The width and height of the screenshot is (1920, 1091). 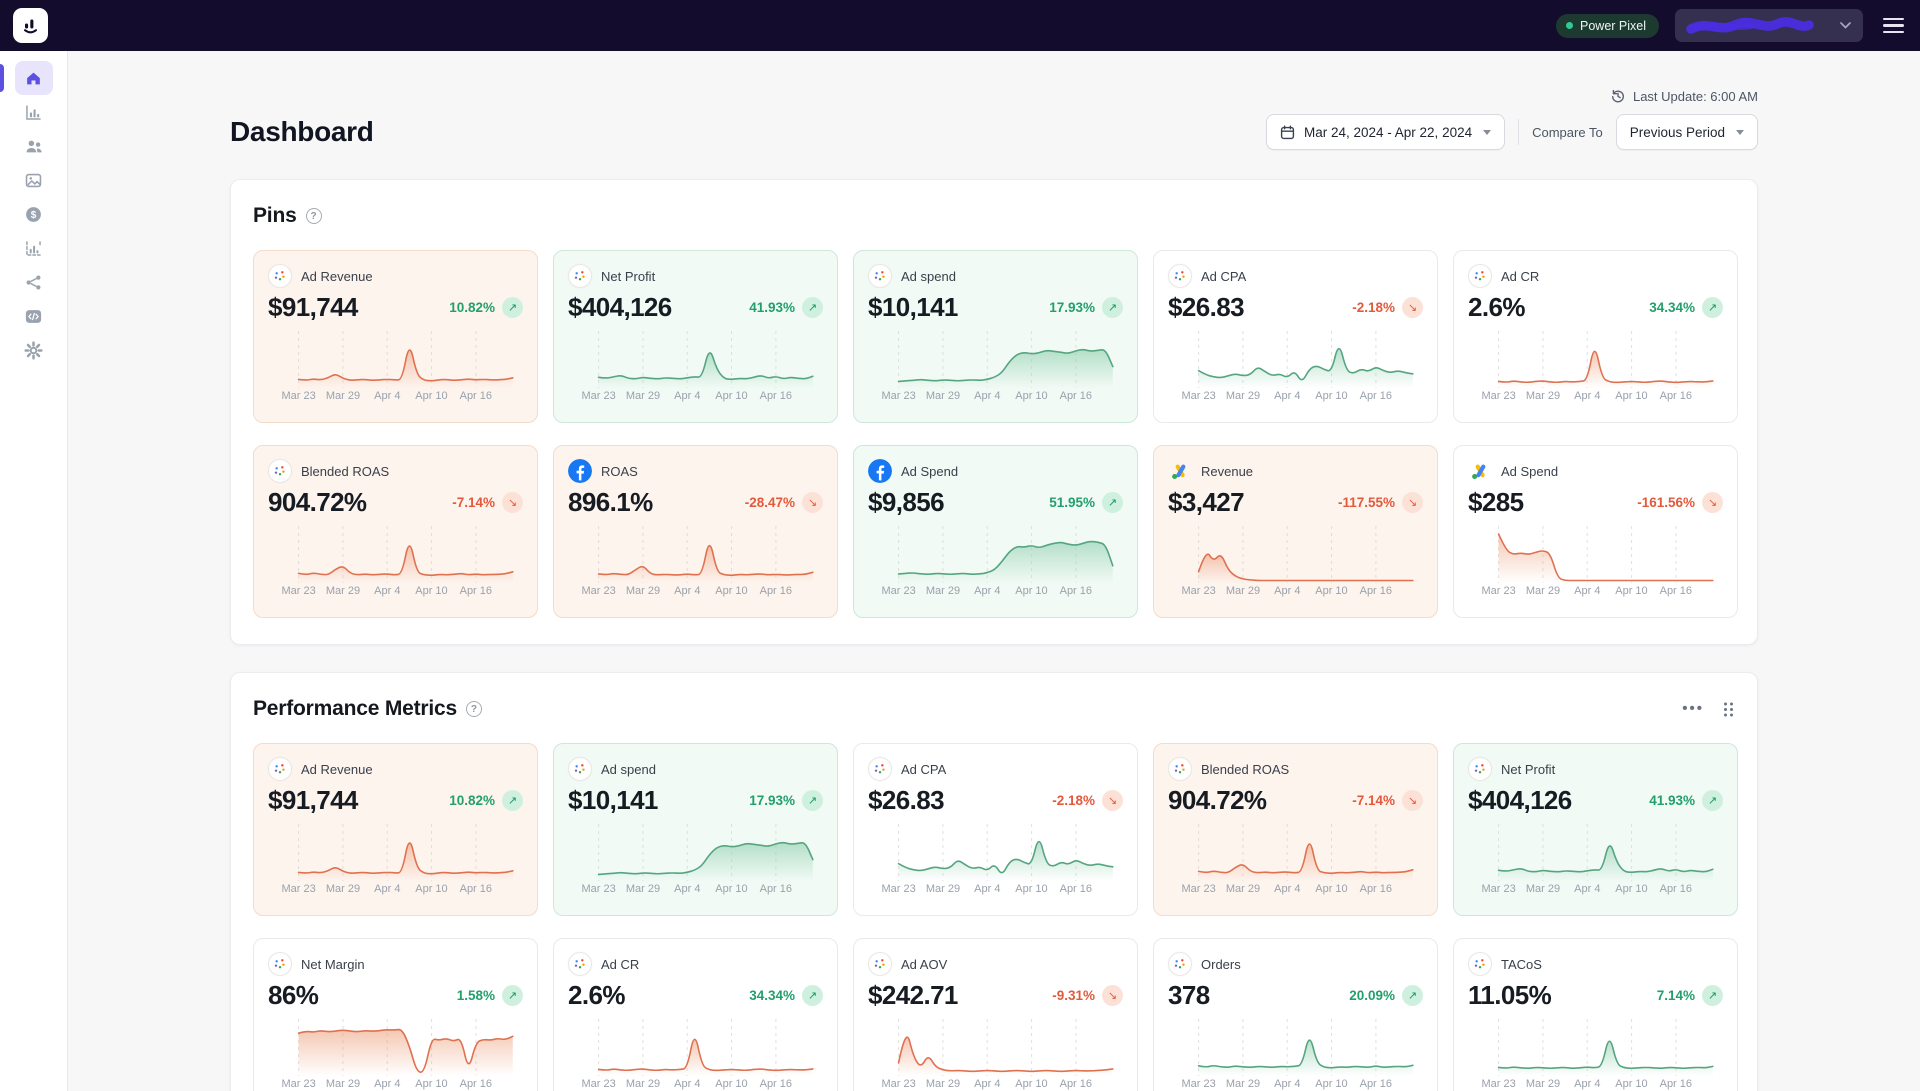 I want to click on metric-change: 10.82% ↗, so click(x=486, y=800).